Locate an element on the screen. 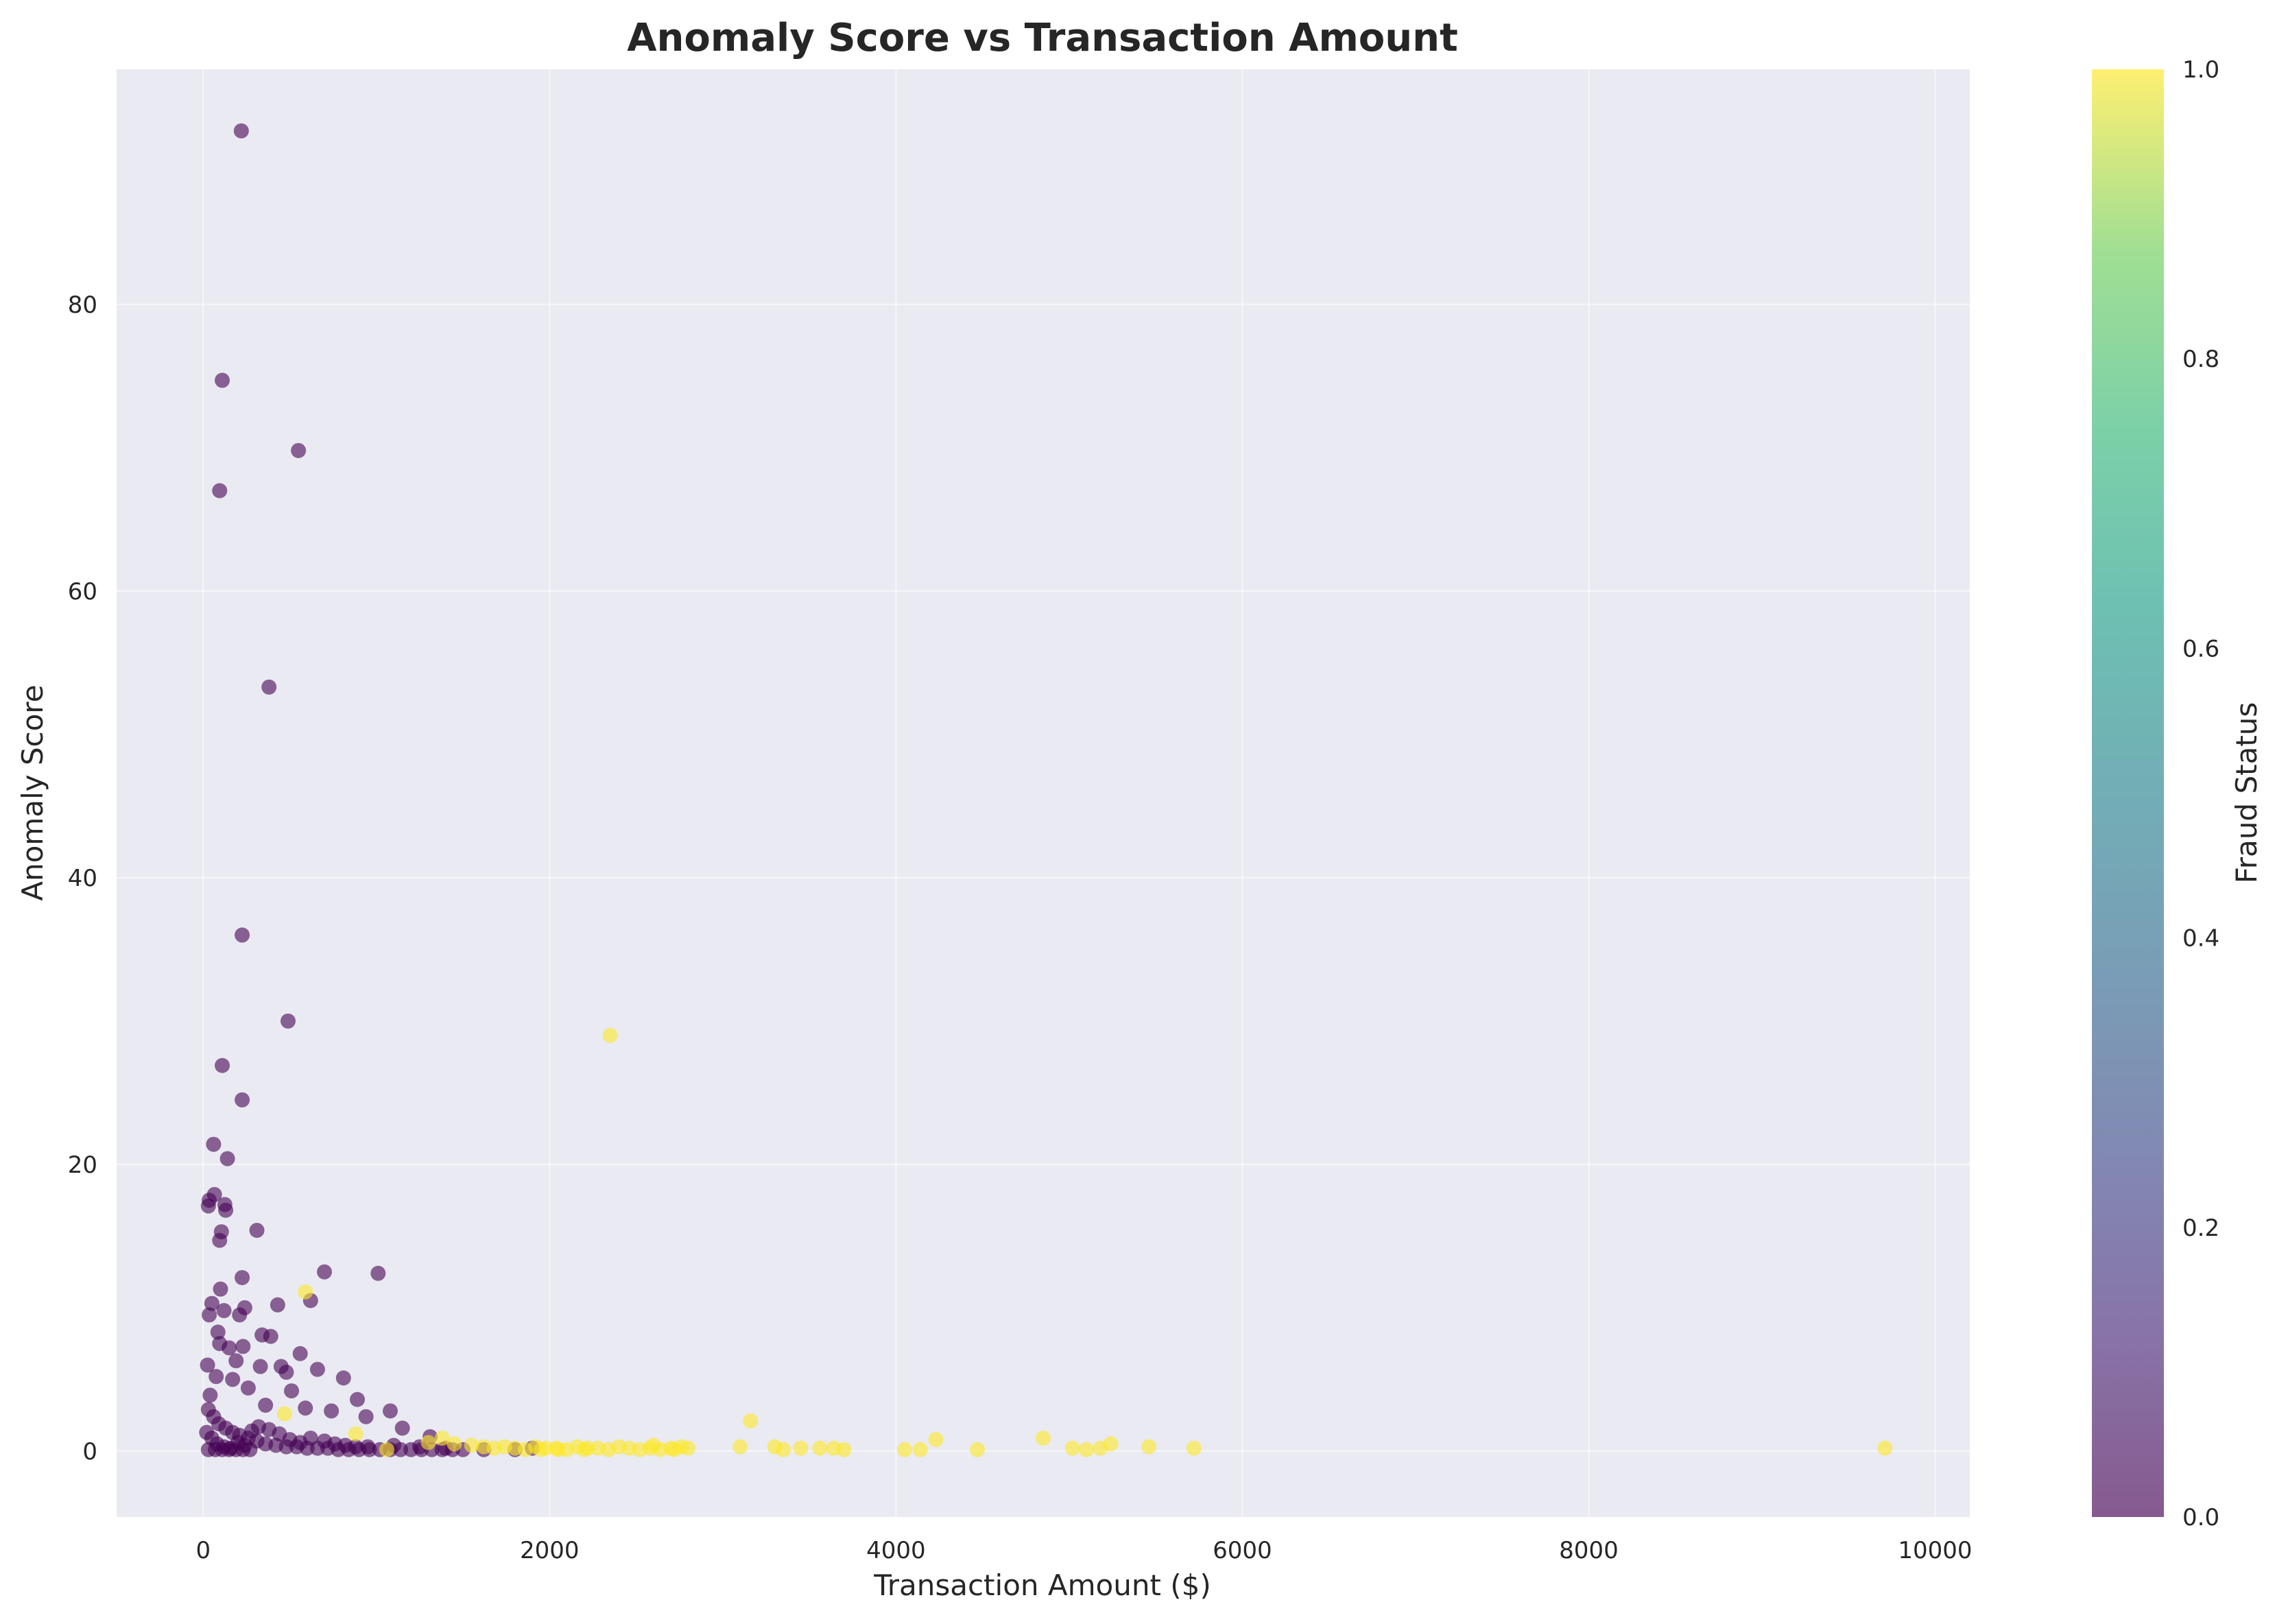  colorbar-tick-label: 0.8 is located at coordinates (2200, 359).